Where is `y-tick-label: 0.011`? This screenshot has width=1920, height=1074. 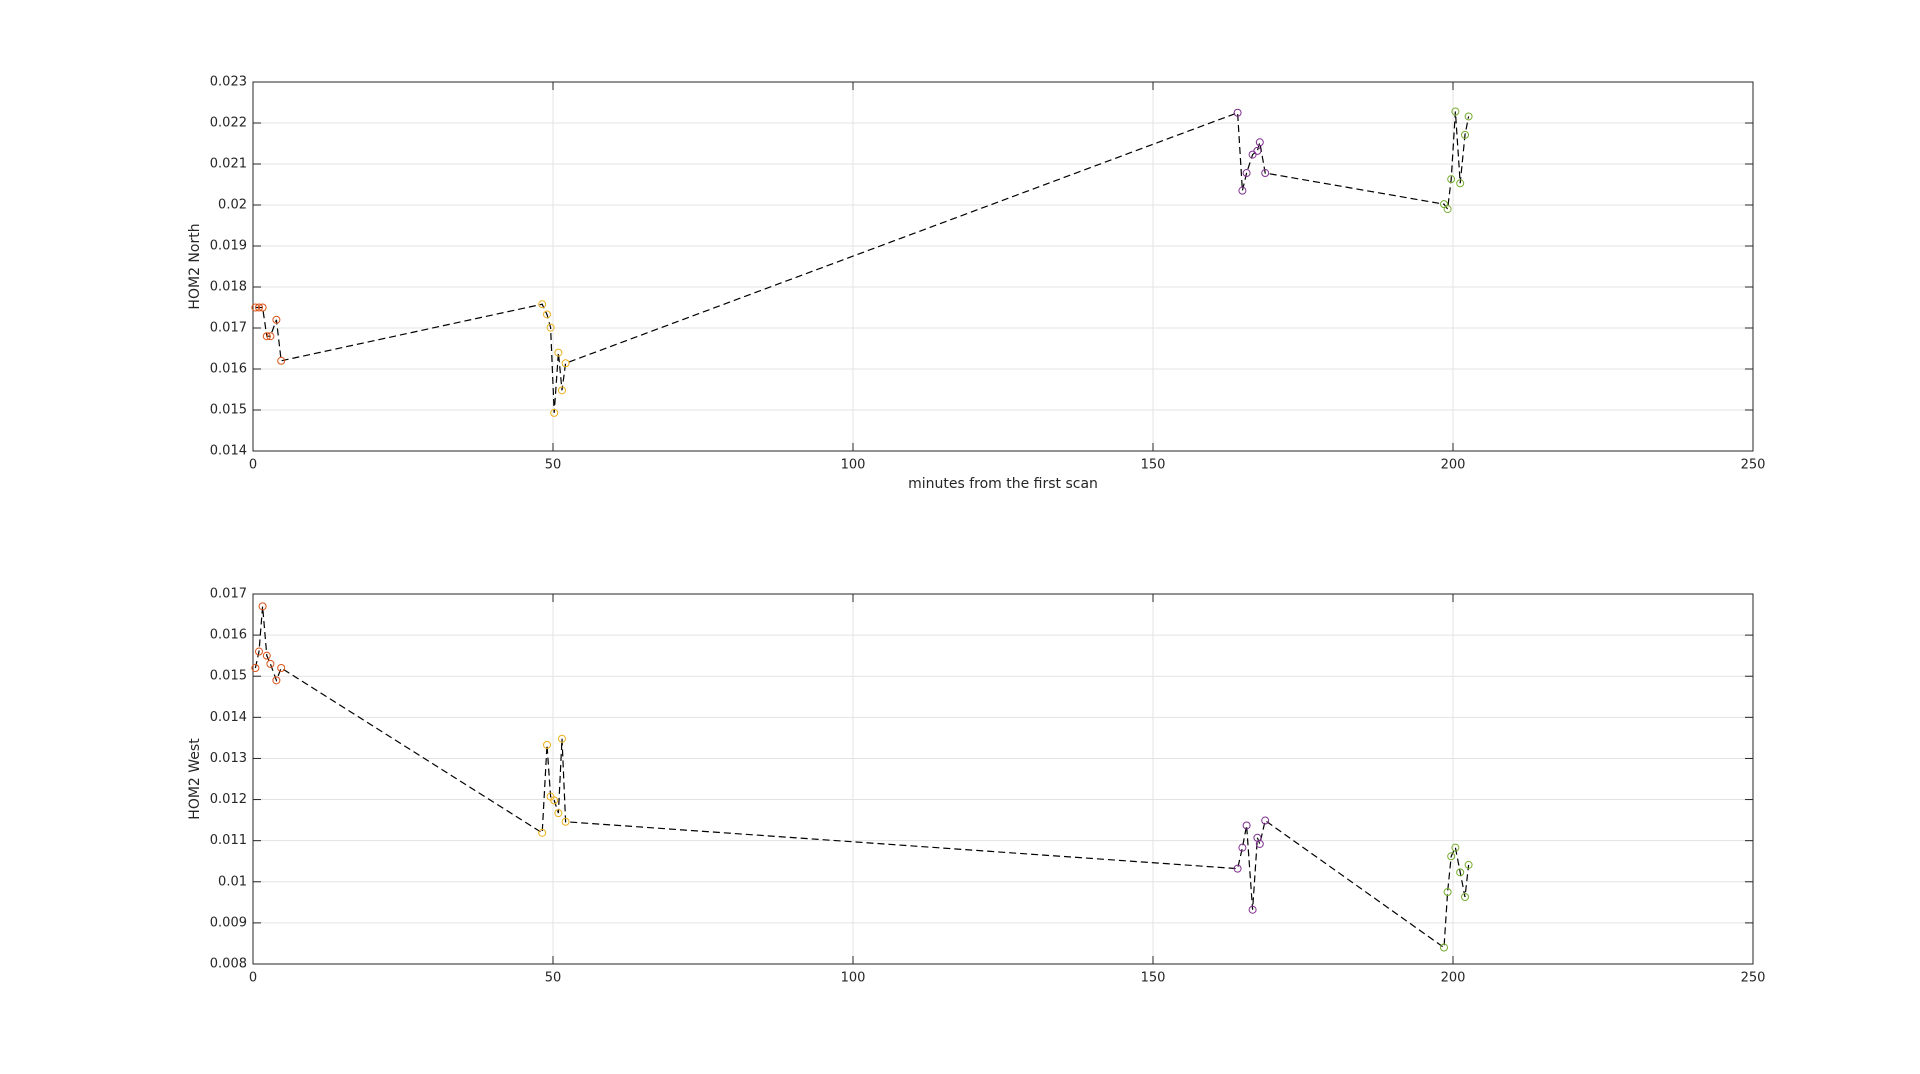 y-tick-label: 0.011 is located at coordinates (228, 840).